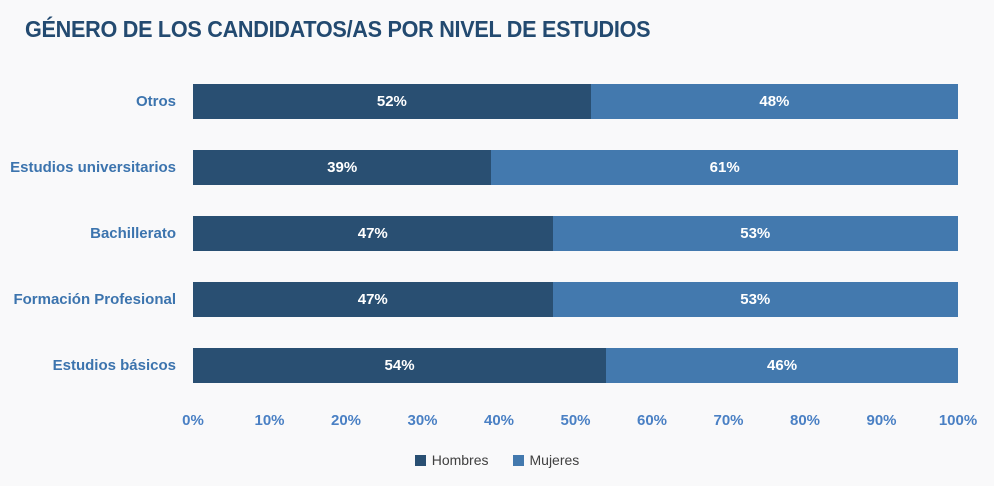  I want to click on bar-value-label: 52%, so click(391, 101).